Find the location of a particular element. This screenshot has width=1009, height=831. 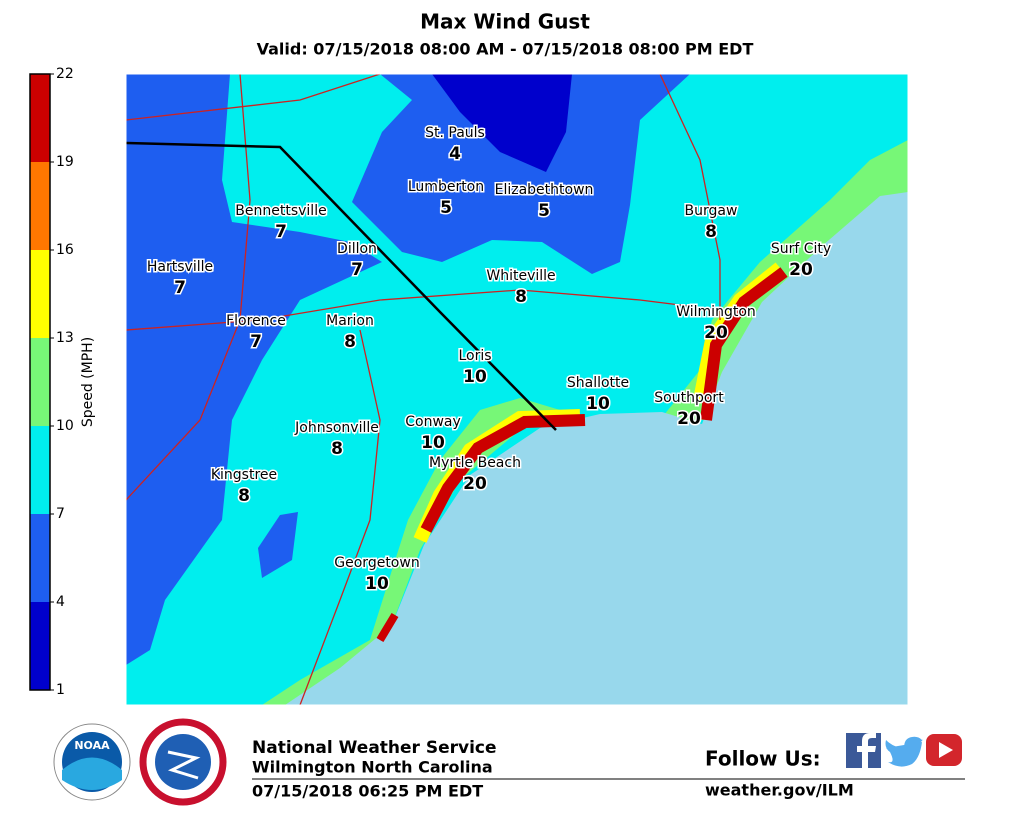

city-name: Bennettsville is located at coordinates (280, 211).